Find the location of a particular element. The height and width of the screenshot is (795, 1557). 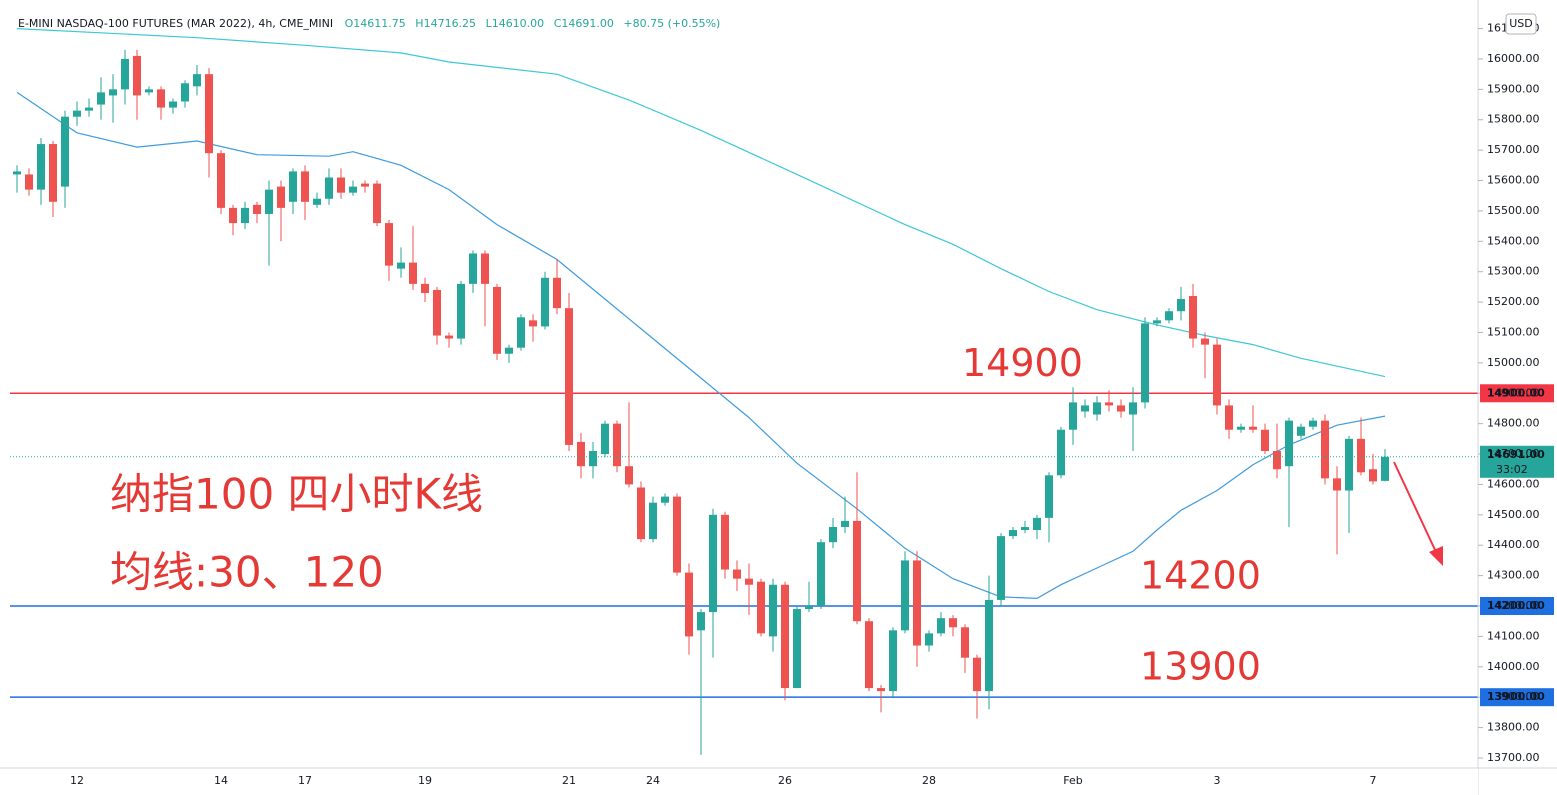

y-tick-label: 13800.00 is located at coordinates (1513, 727).